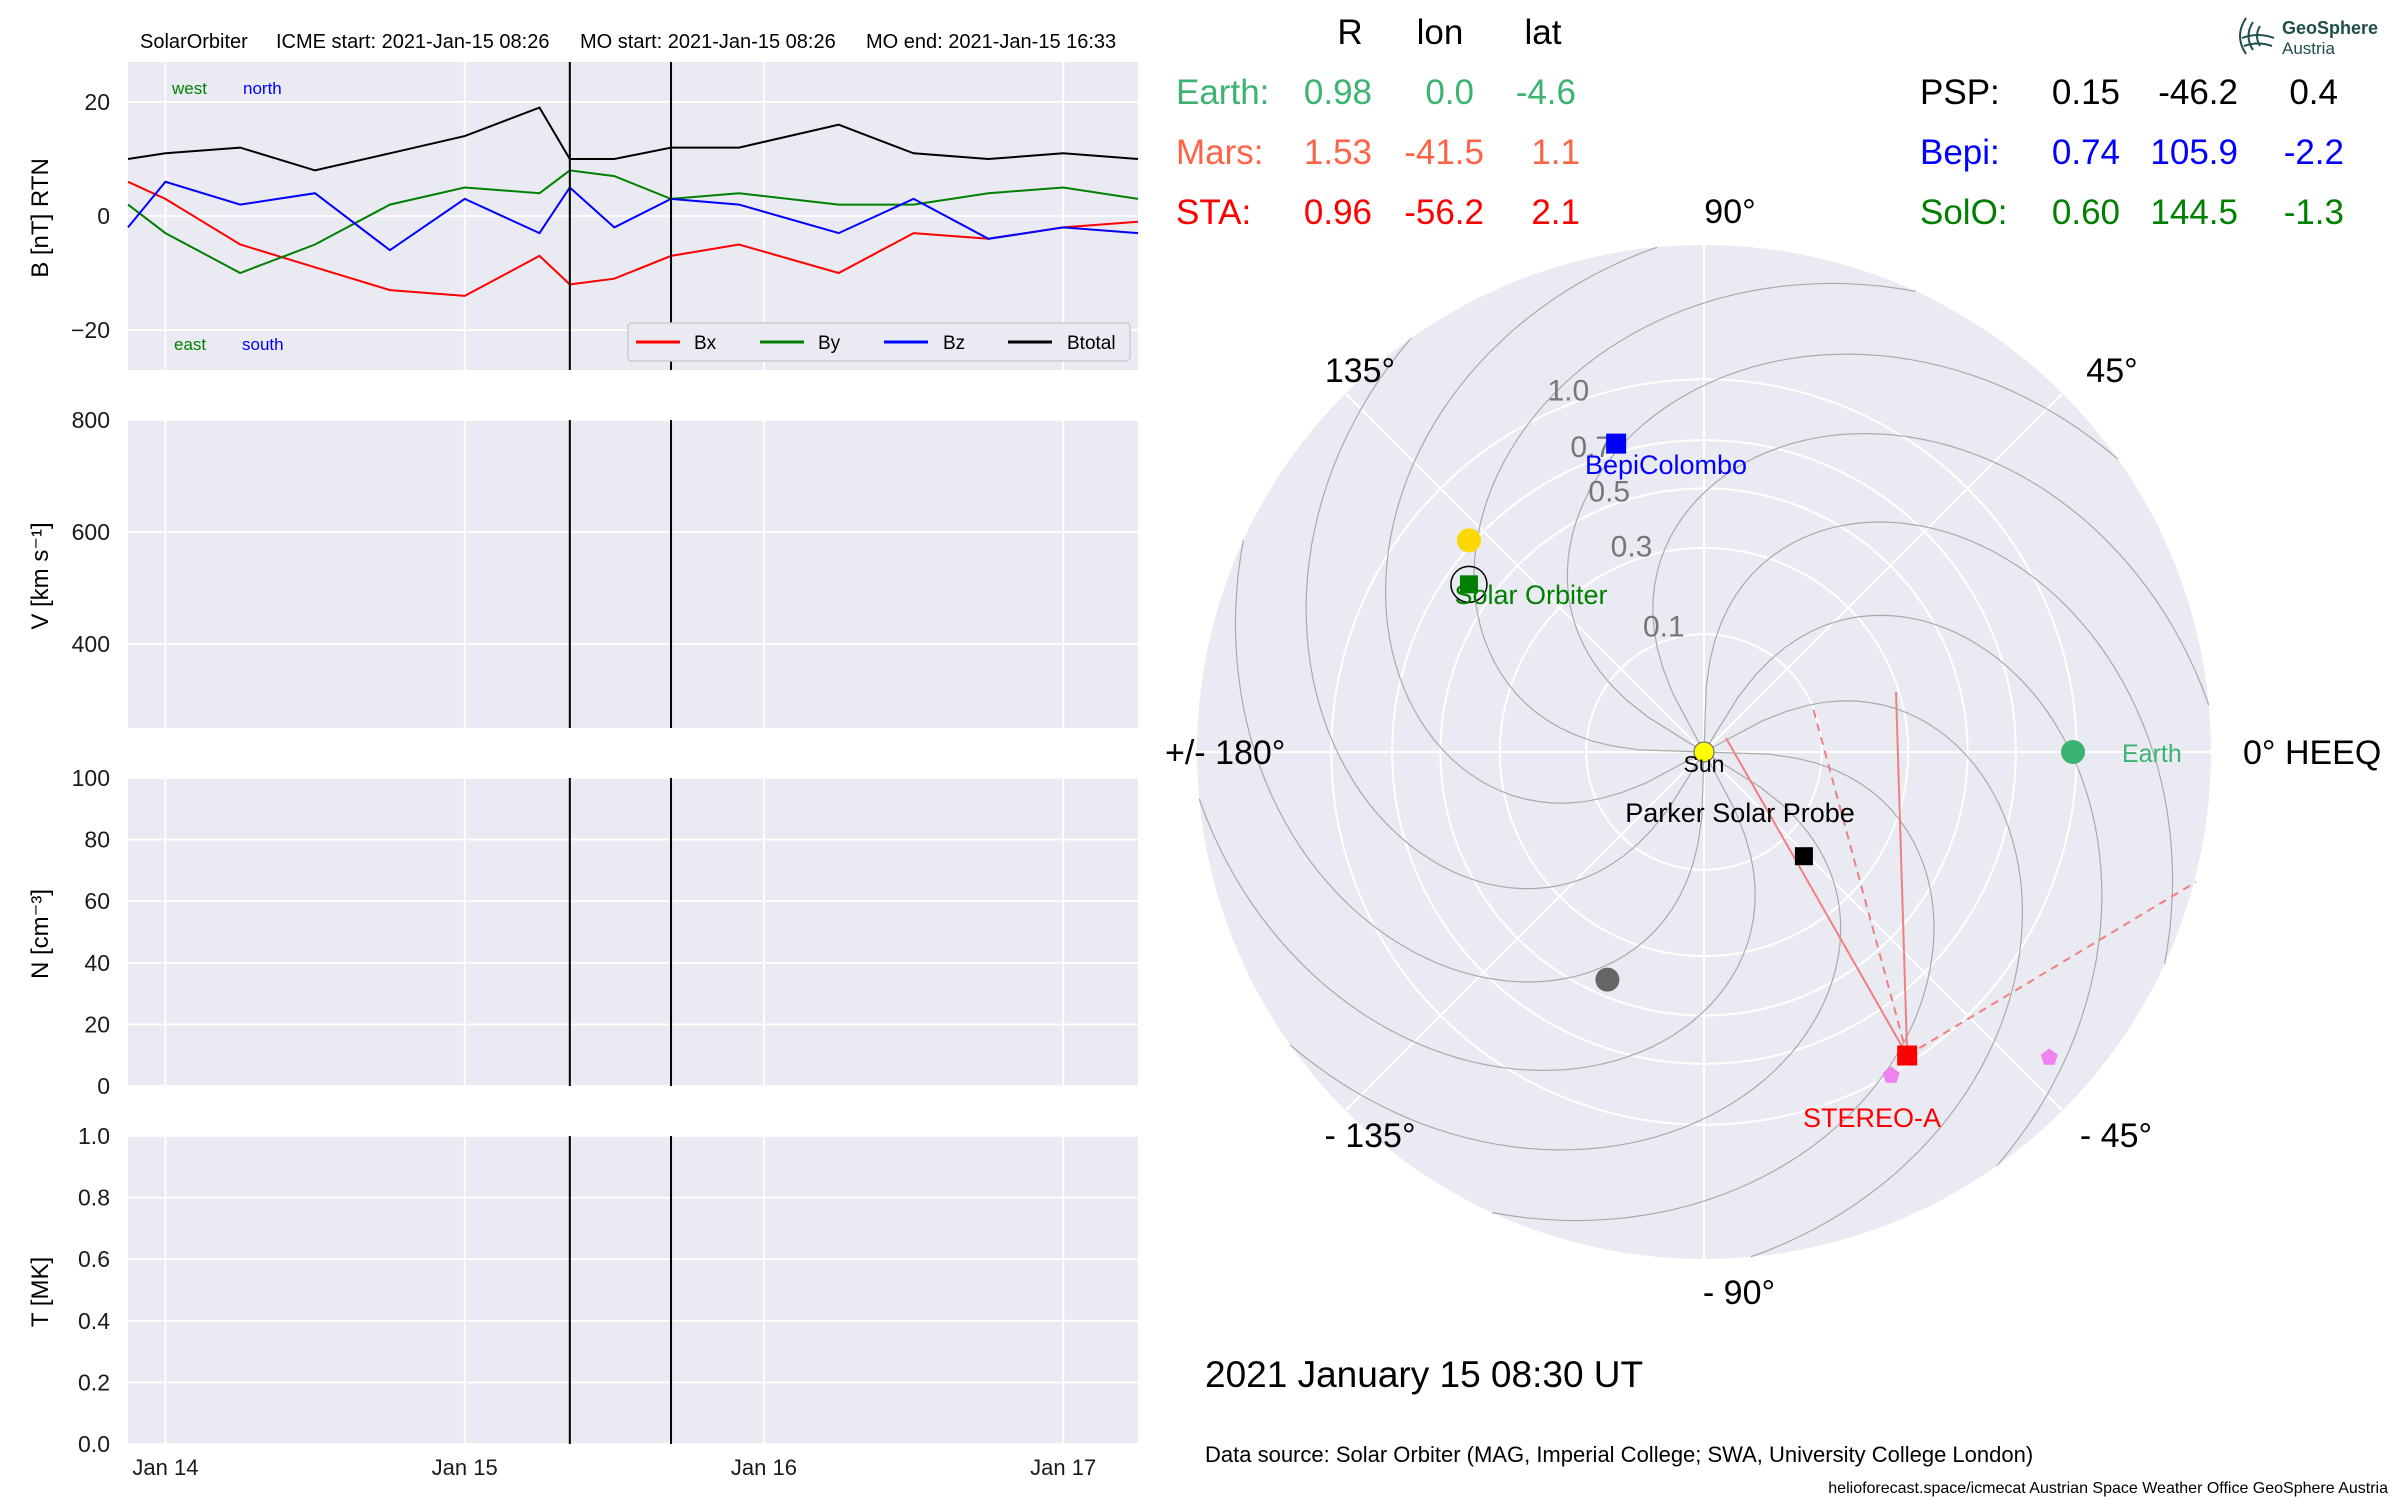 The width and height of the screenshot is (2400, 1500). I want to click on b-ytick-label: 20, so click(97, 102).